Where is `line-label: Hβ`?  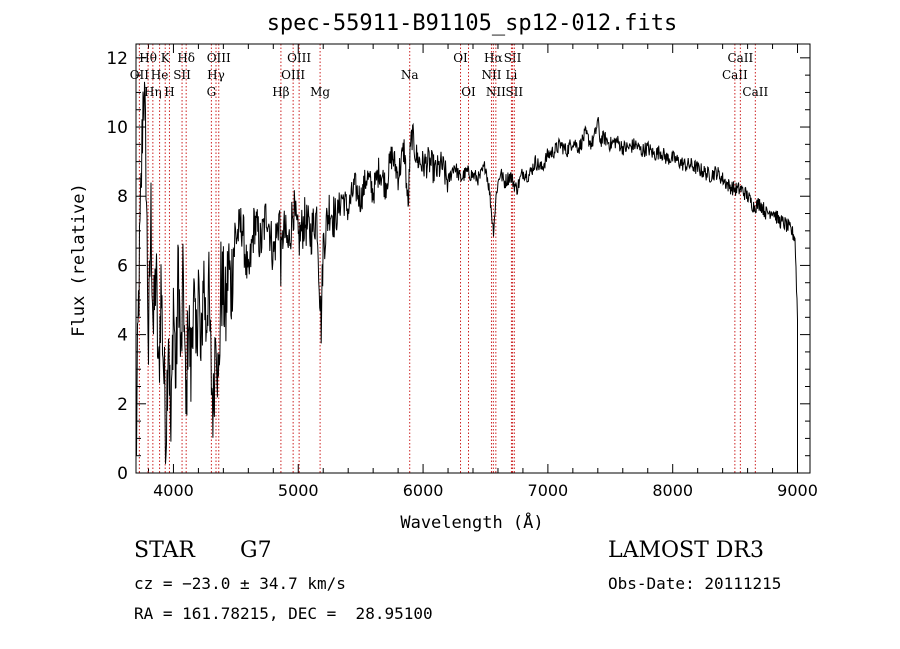
line-label: Hβ is located at coordinates (280, 92).